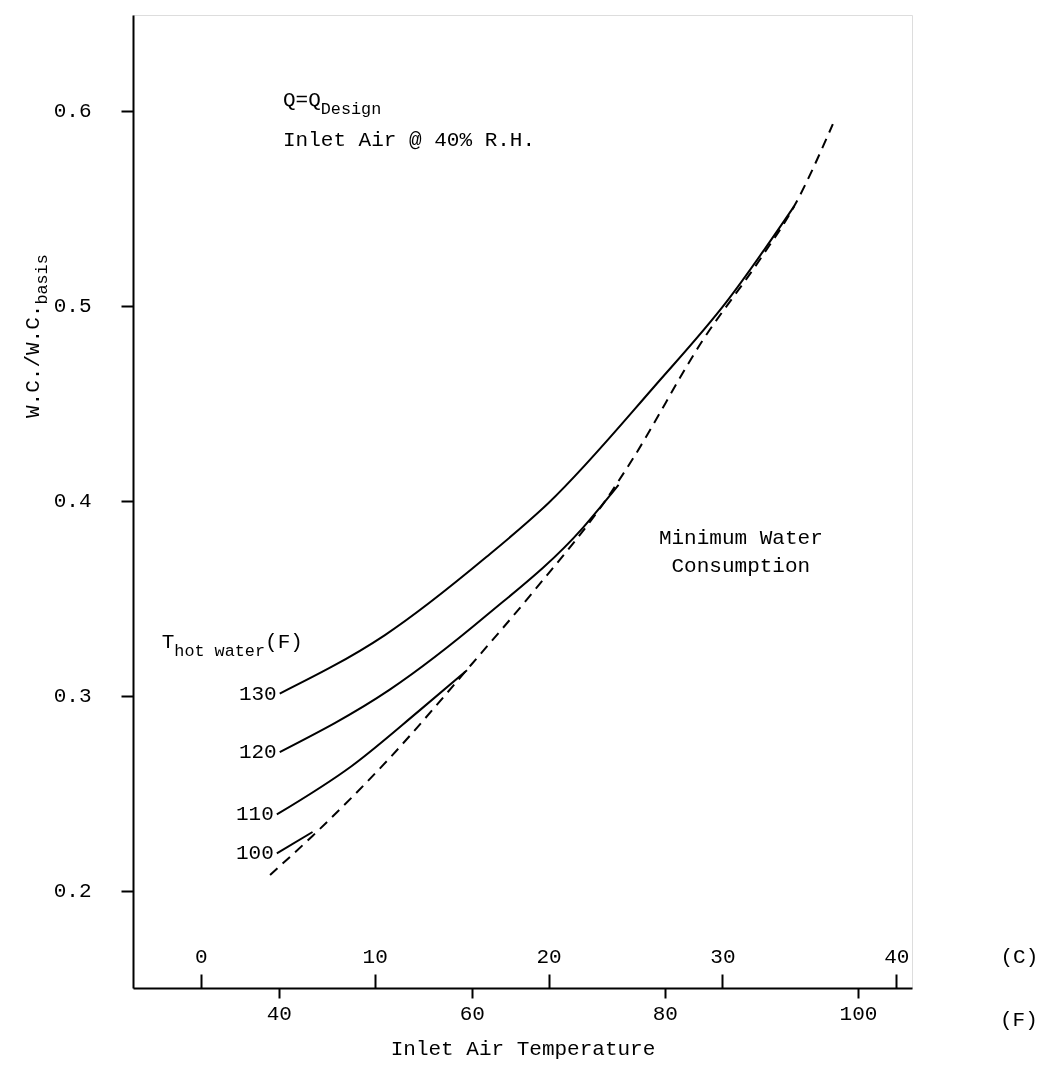 The height and width of the screenshot is (1090, 1049). What do you see at coordinates (255, 815) in the screenshot?
I see `series-label: 110` at bounding box center [255, 815].